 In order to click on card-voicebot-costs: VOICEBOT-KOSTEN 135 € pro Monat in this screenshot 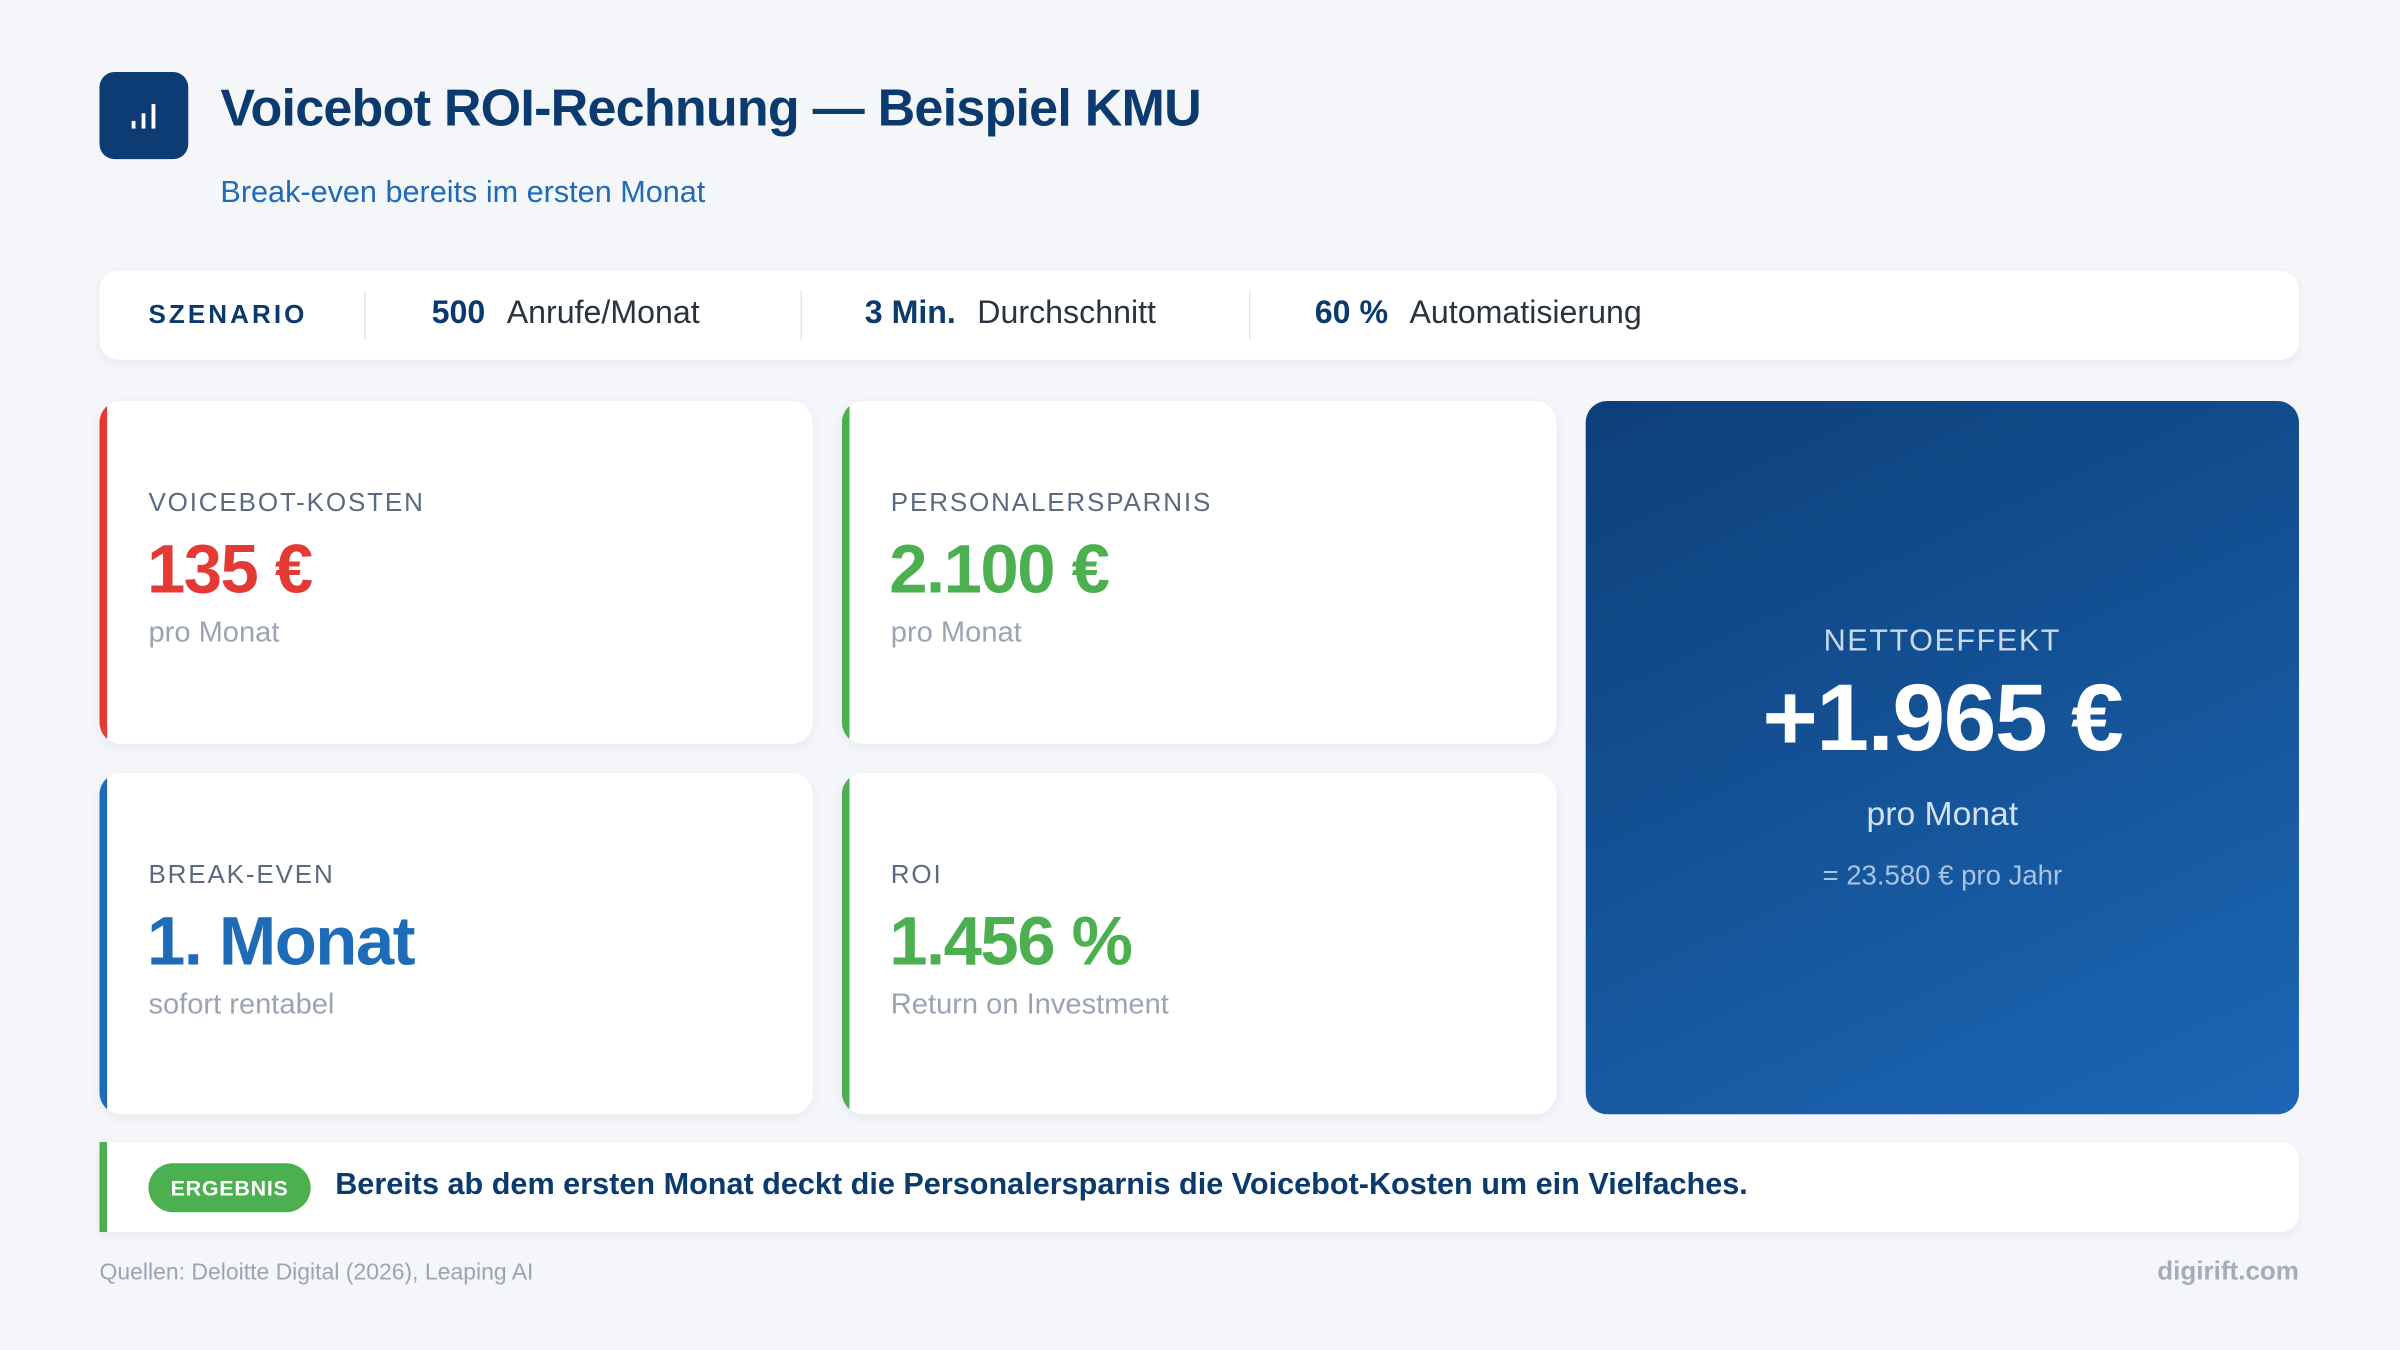, I will do `click(456, 572)`.